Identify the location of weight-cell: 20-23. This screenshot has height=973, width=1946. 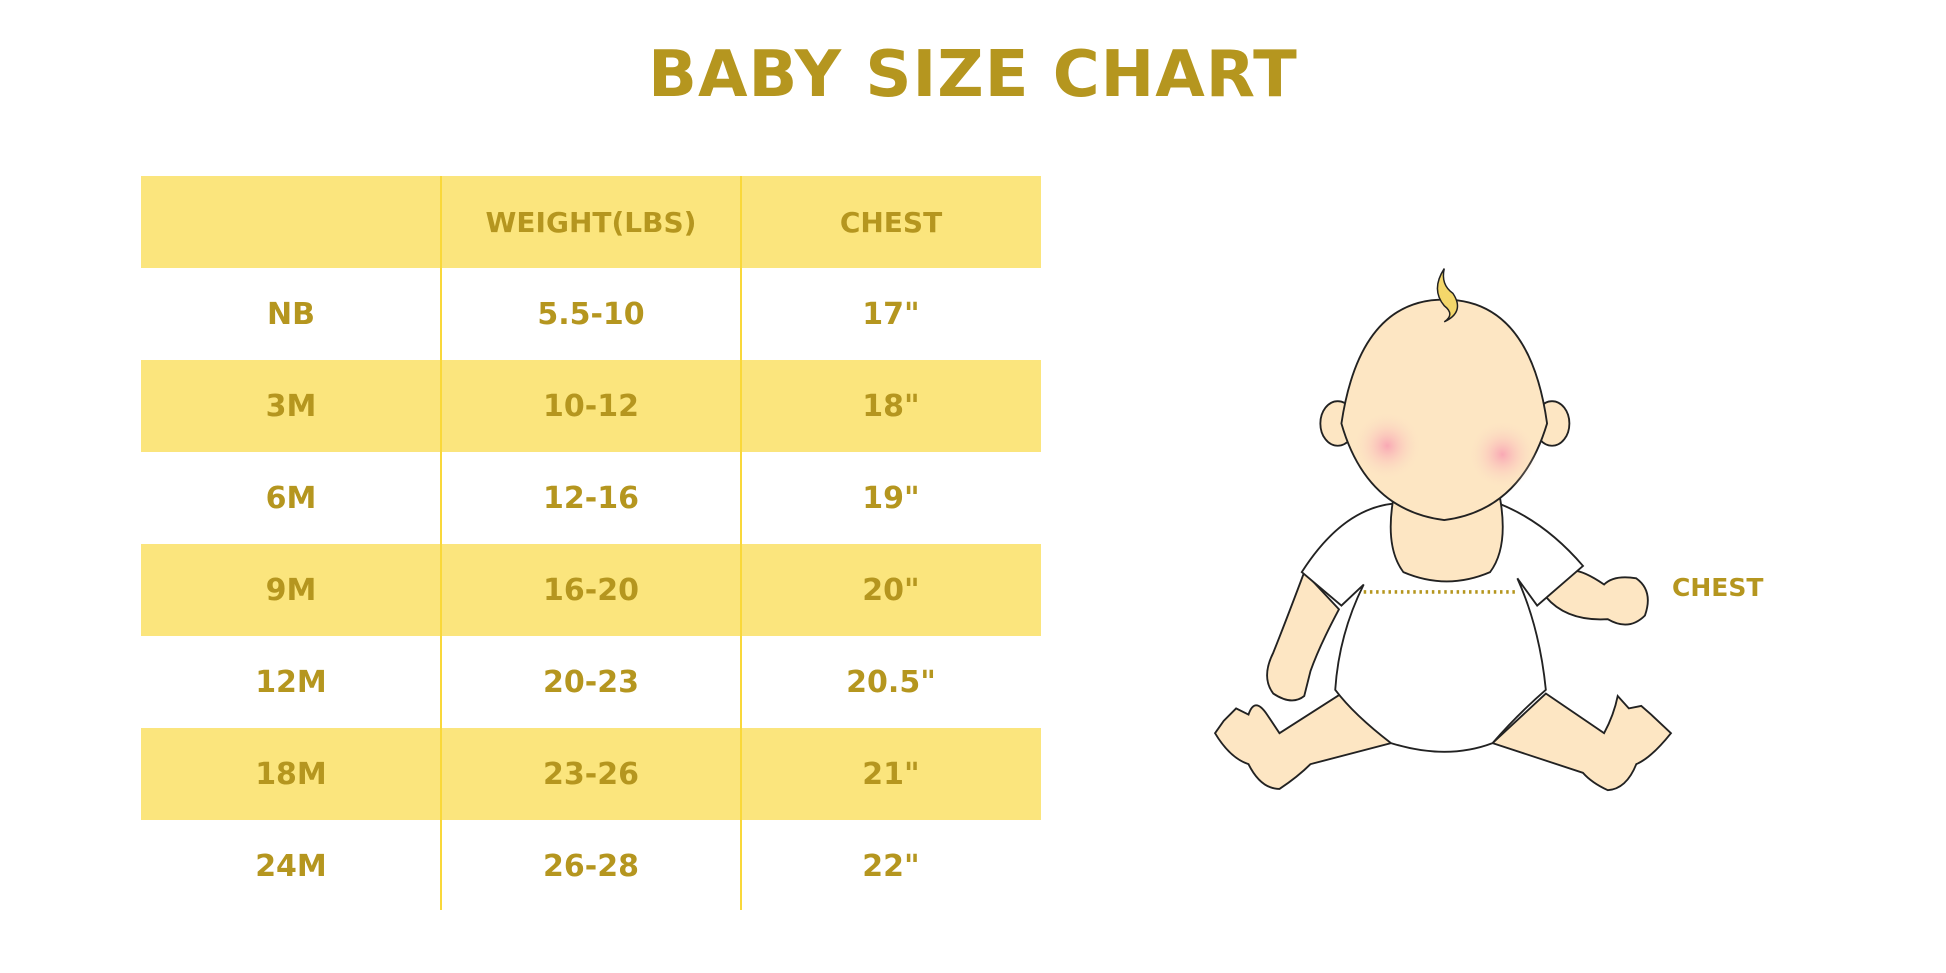
(591, 682).